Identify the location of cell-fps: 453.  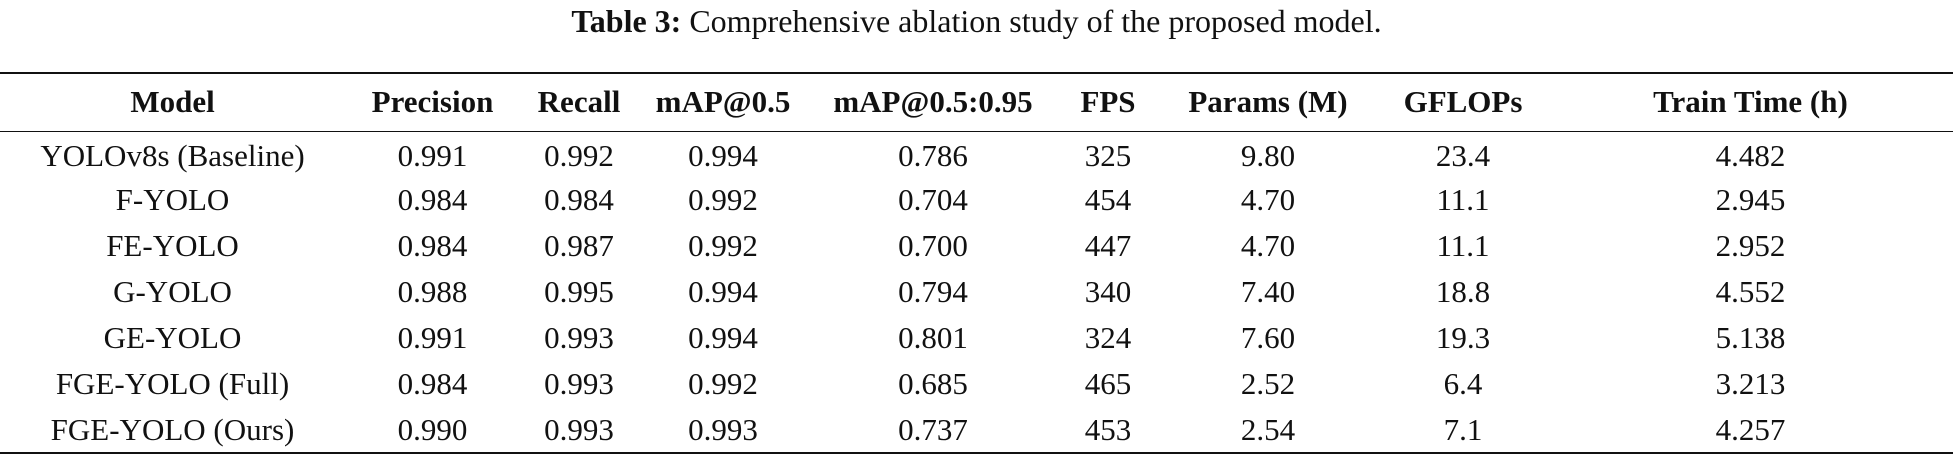
(1108, 430).